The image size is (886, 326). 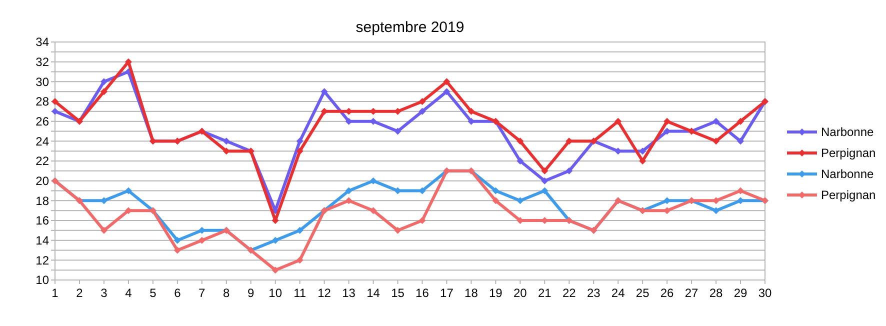 What do you see at coordinates (667, 293) in the screenshot?
I see `x-tick-label: 26` at bounding box center [667, 293].